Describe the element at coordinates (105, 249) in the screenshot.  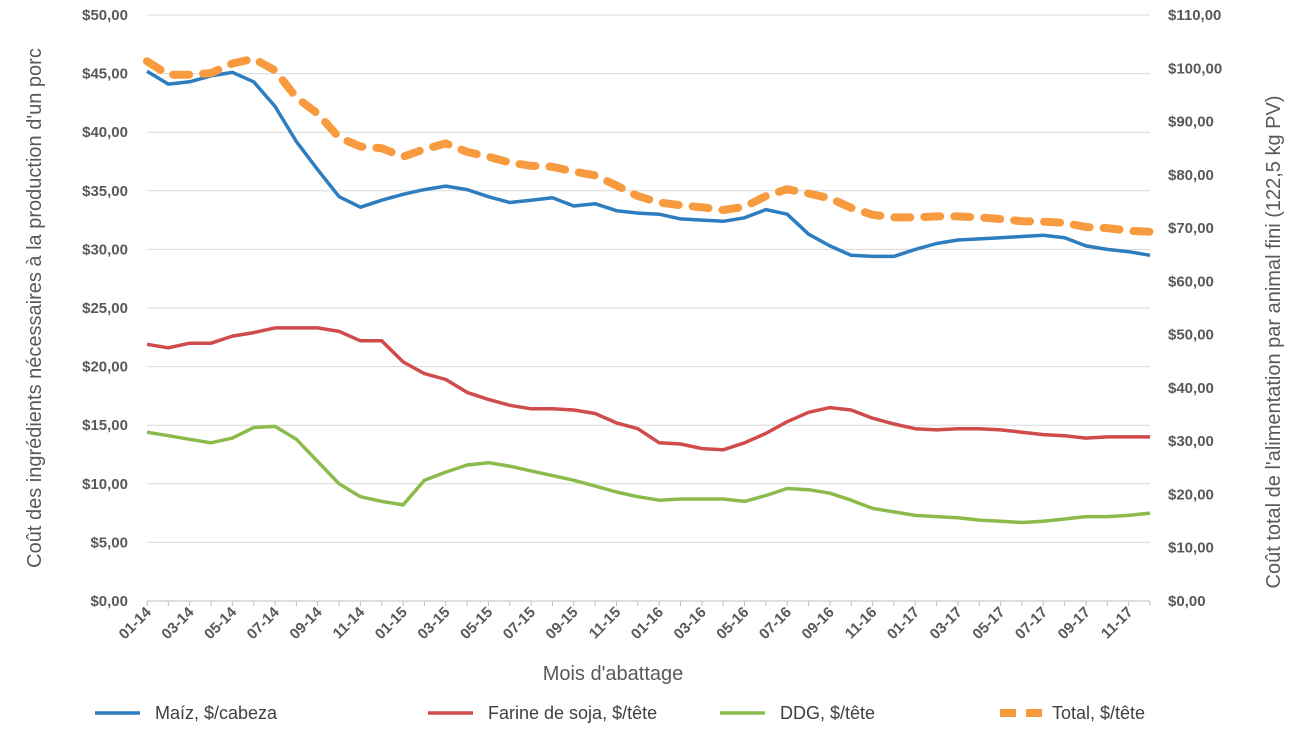
I see `left-tick-label: $30,00` at that location.